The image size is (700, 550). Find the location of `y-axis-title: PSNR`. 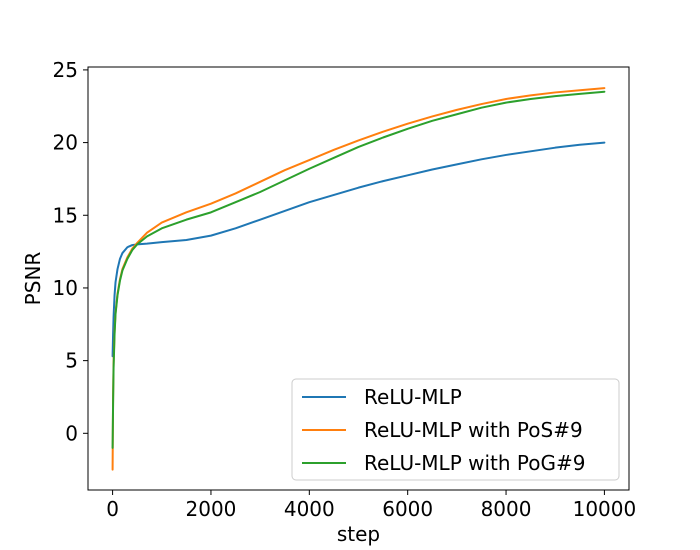

y-axis-title: PSNR is located at coordinates (33, 279).